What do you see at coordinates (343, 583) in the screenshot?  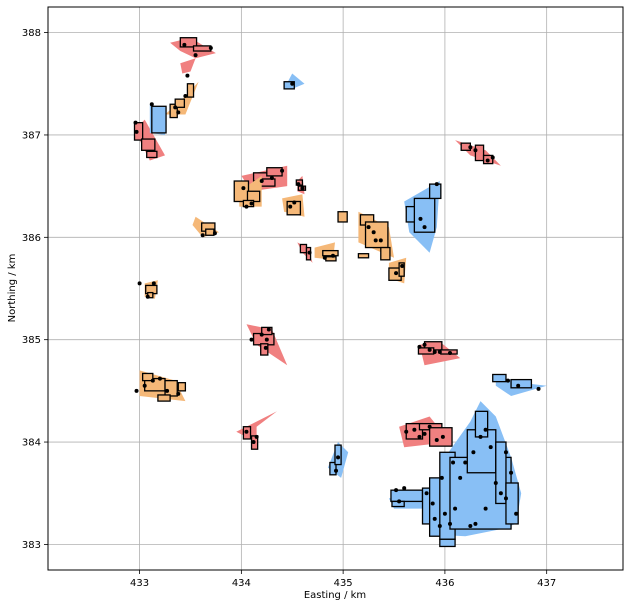 I see `x-tick-label: 435` at bounding box center [343, 583].